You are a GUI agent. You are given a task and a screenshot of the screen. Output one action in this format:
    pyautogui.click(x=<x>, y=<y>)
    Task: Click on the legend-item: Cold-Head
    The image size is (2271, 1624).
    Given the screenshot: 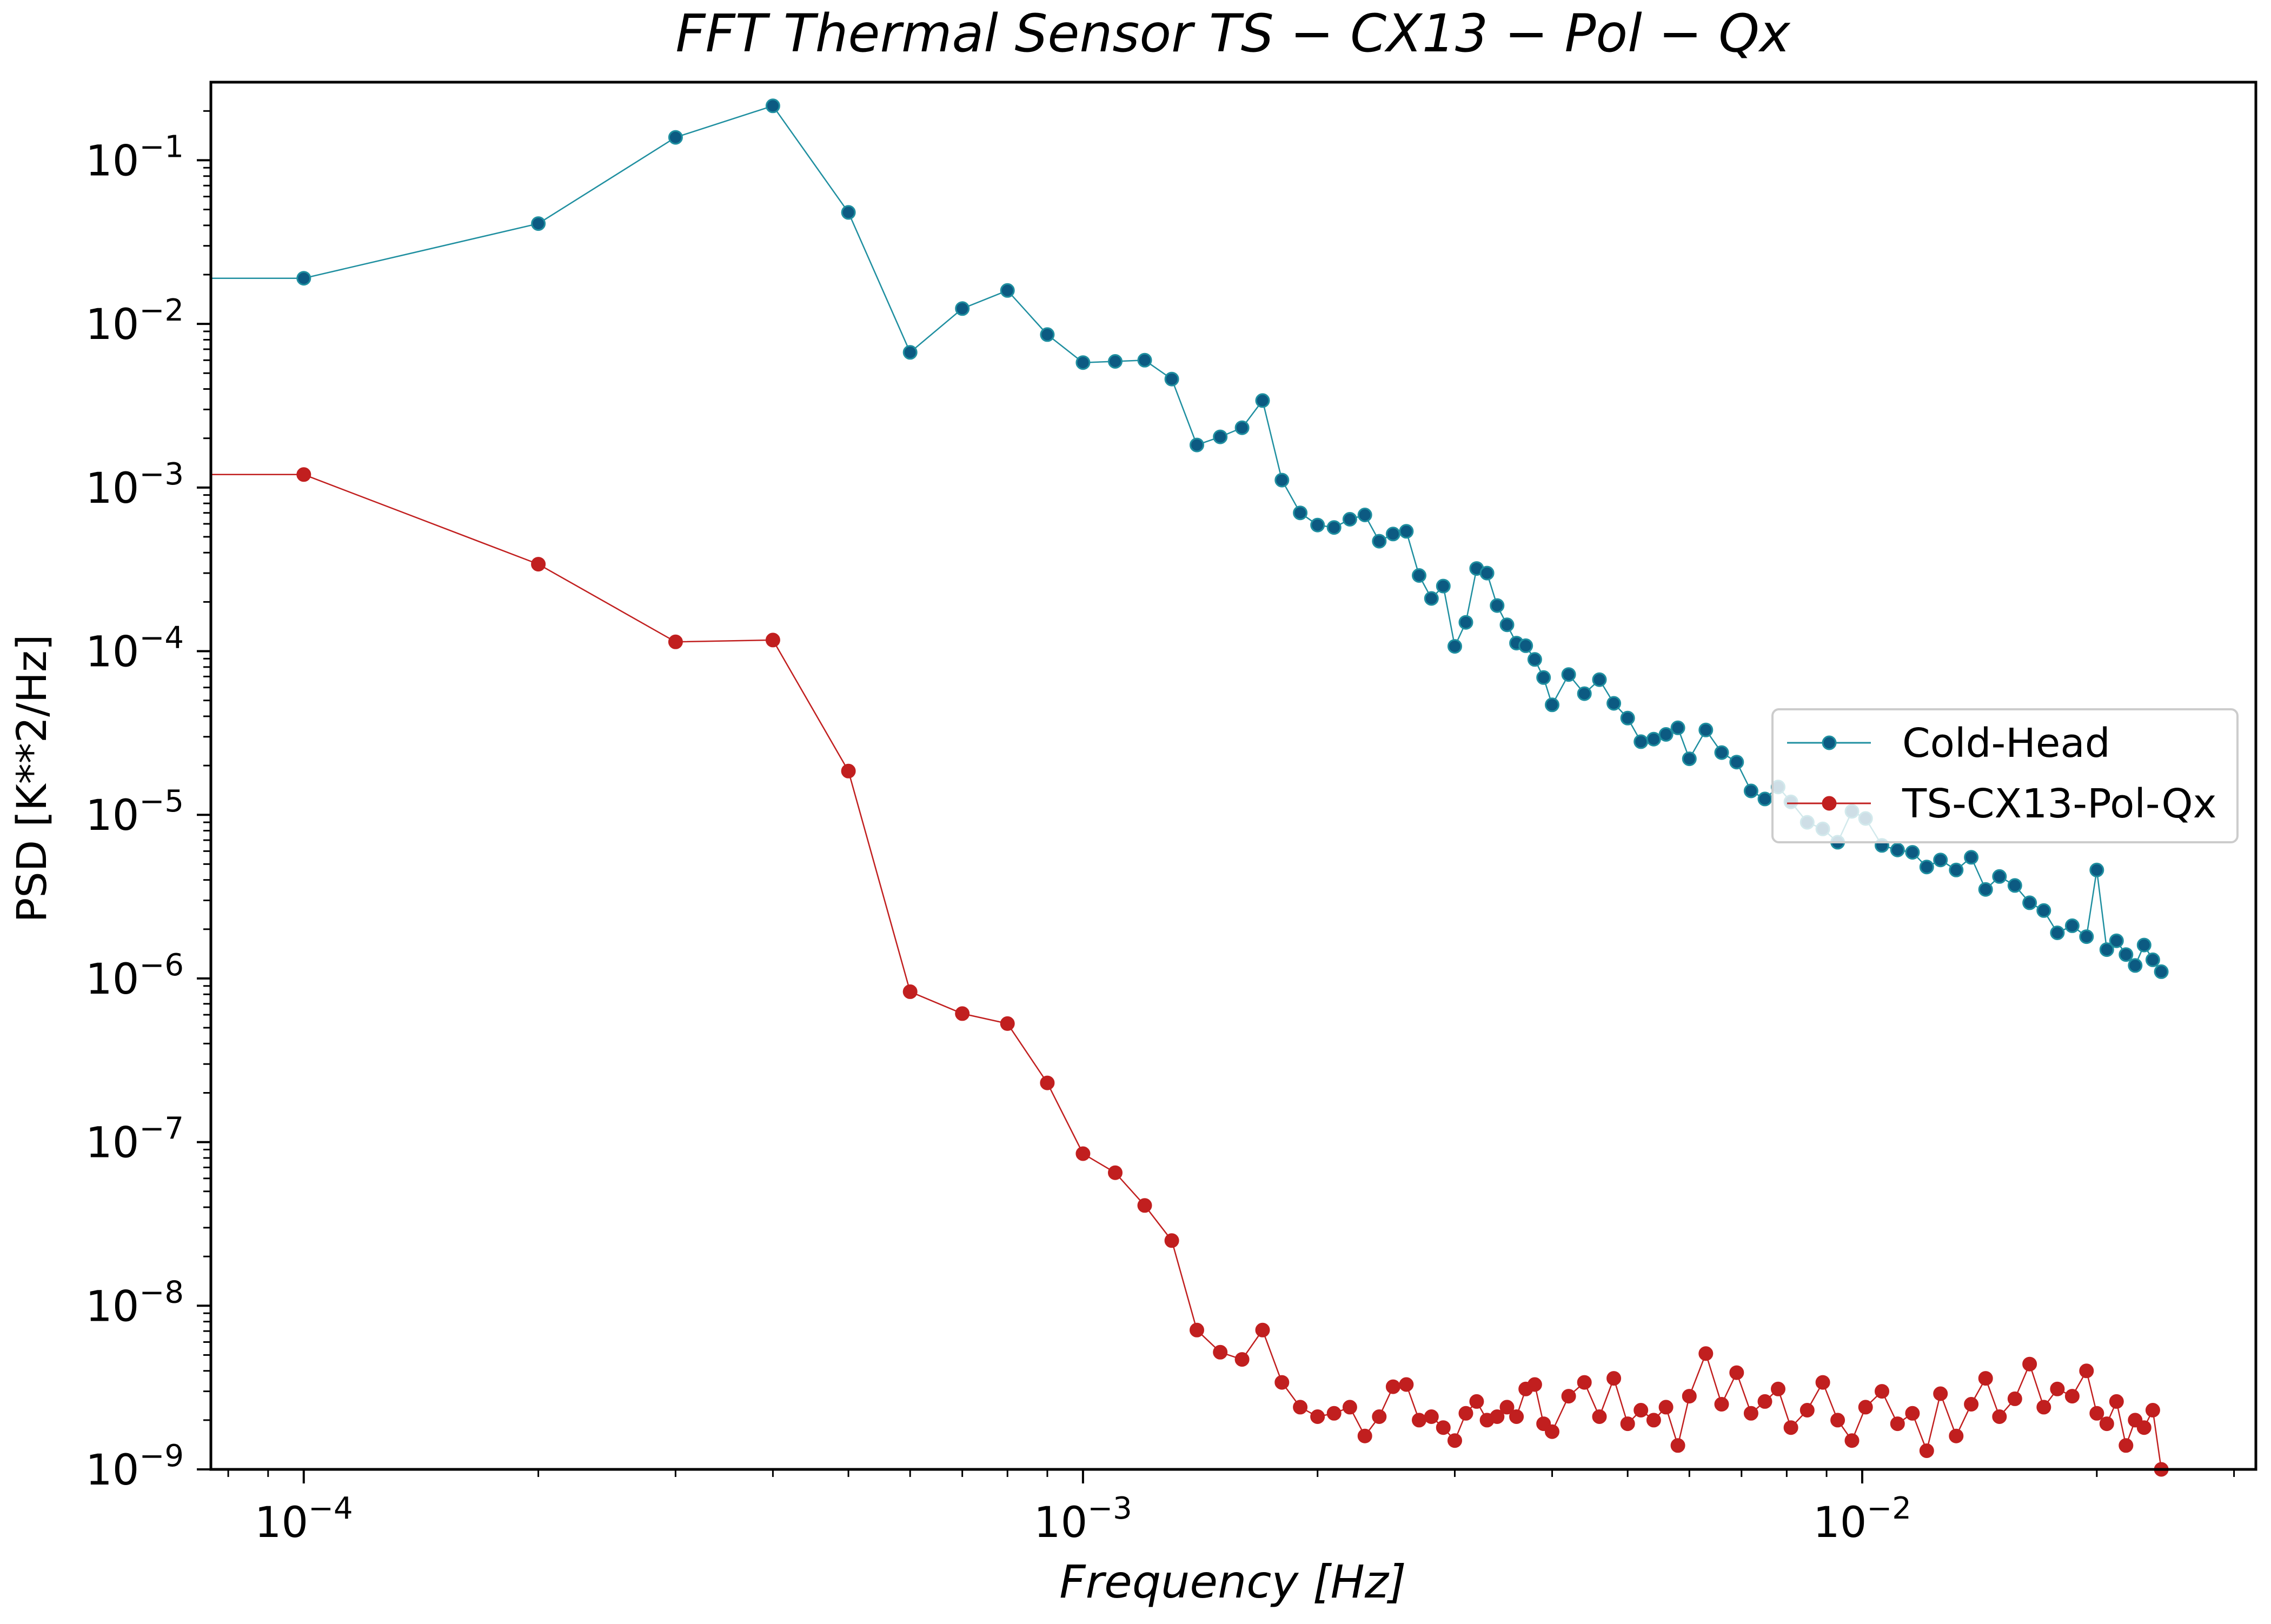 What is the action you would take?
    pyautogui.click(x=1948, y=744)
    